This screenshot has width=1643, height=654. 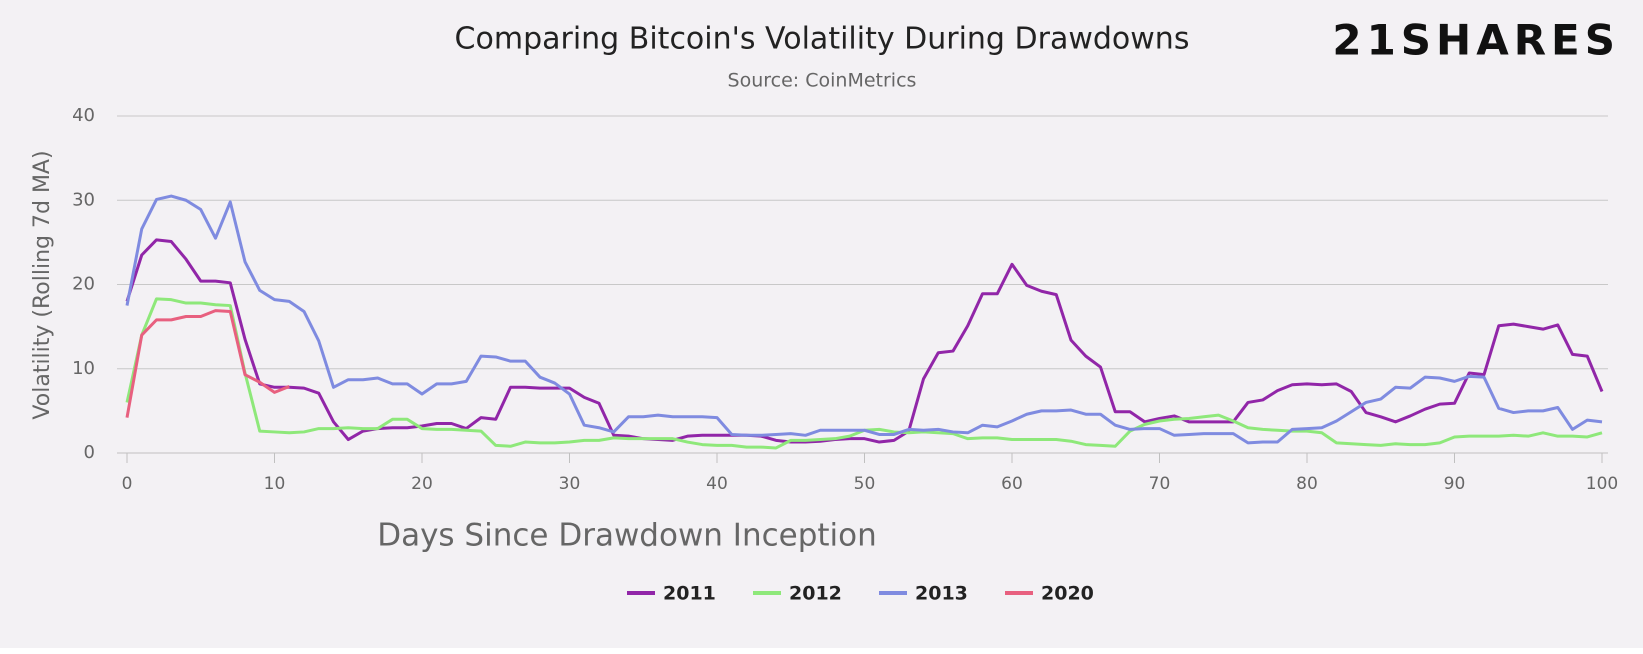 What do you see at coordinates (127, 484) in the screenshot?
I see `x-tick-label: 0` at bounding box center [127, 484].